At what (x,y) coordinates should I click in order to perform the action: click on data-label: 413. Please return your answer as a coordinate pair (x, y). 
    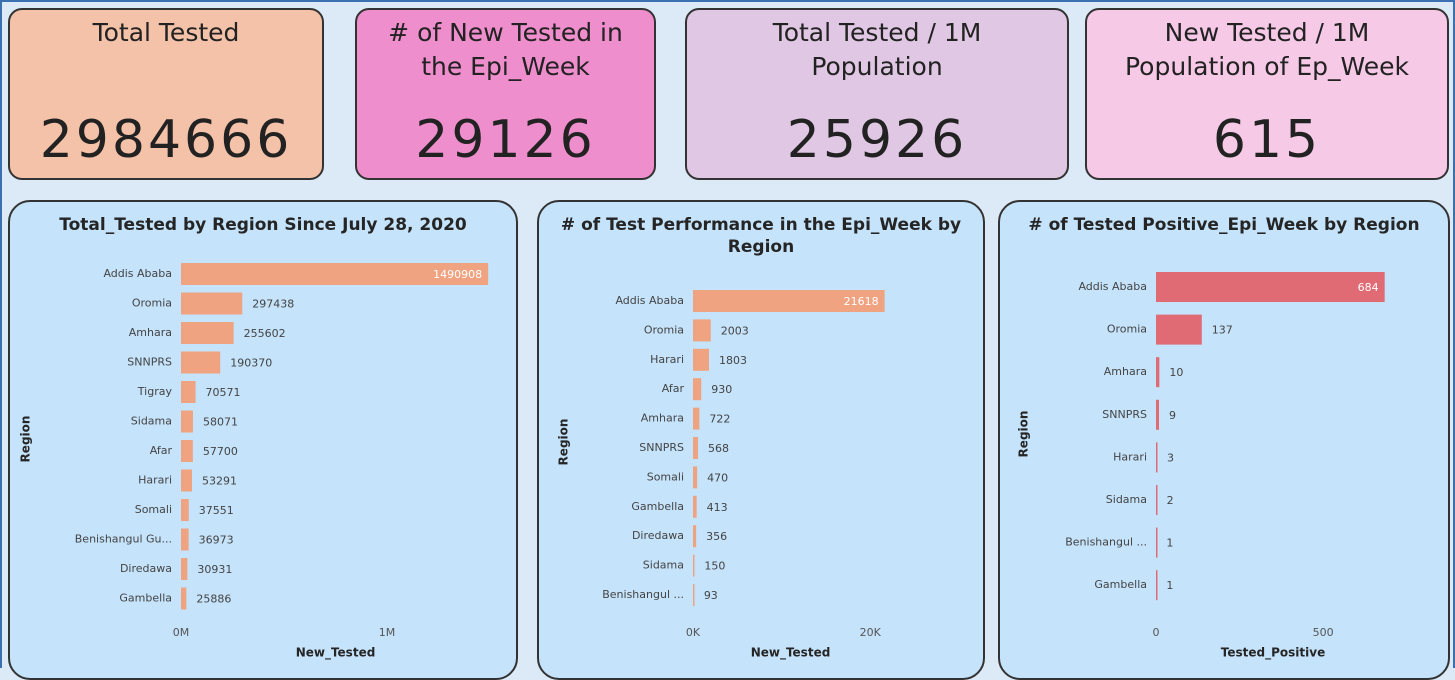
    Looking at the image, I should click on (717, 507).